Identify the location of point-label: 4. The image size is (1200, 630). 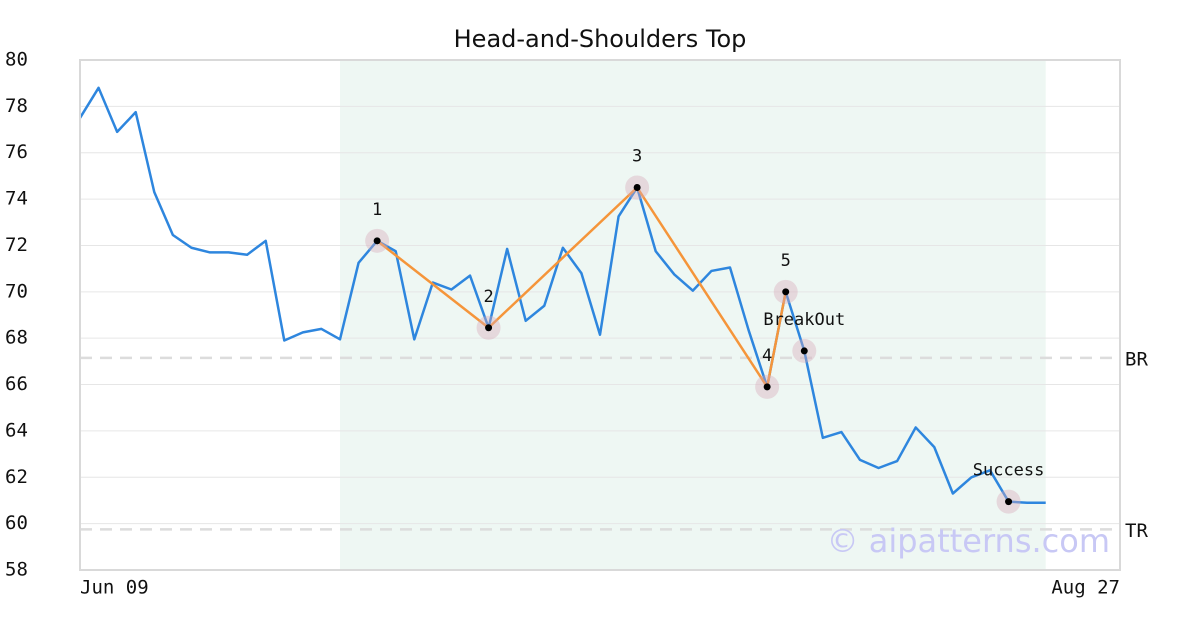
(767, 356).